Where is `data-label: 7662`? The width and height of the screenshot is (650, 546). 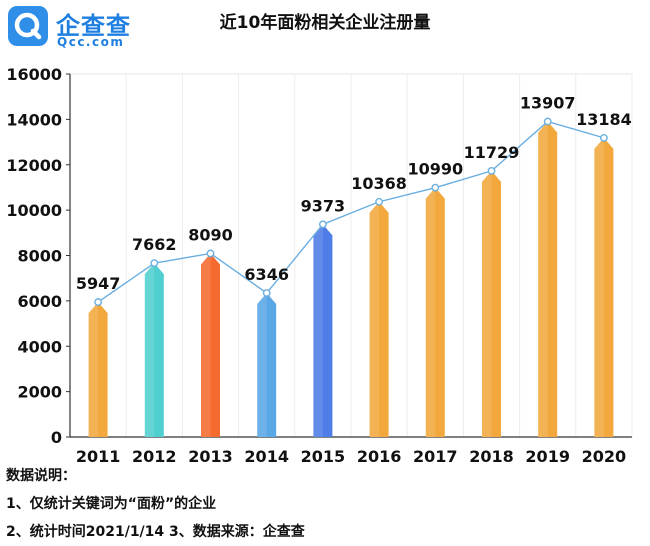 data-label: 7662 is located at coordinates (154, 244).